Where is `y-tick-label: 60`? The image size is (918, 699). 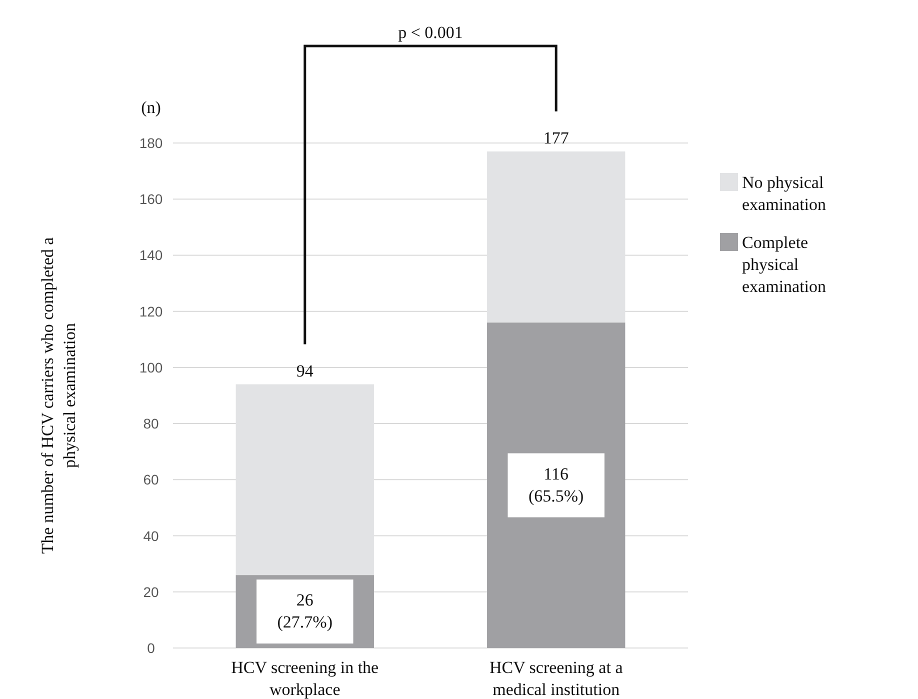
y-tick-label: 60 is located at coordinates (151, 480).